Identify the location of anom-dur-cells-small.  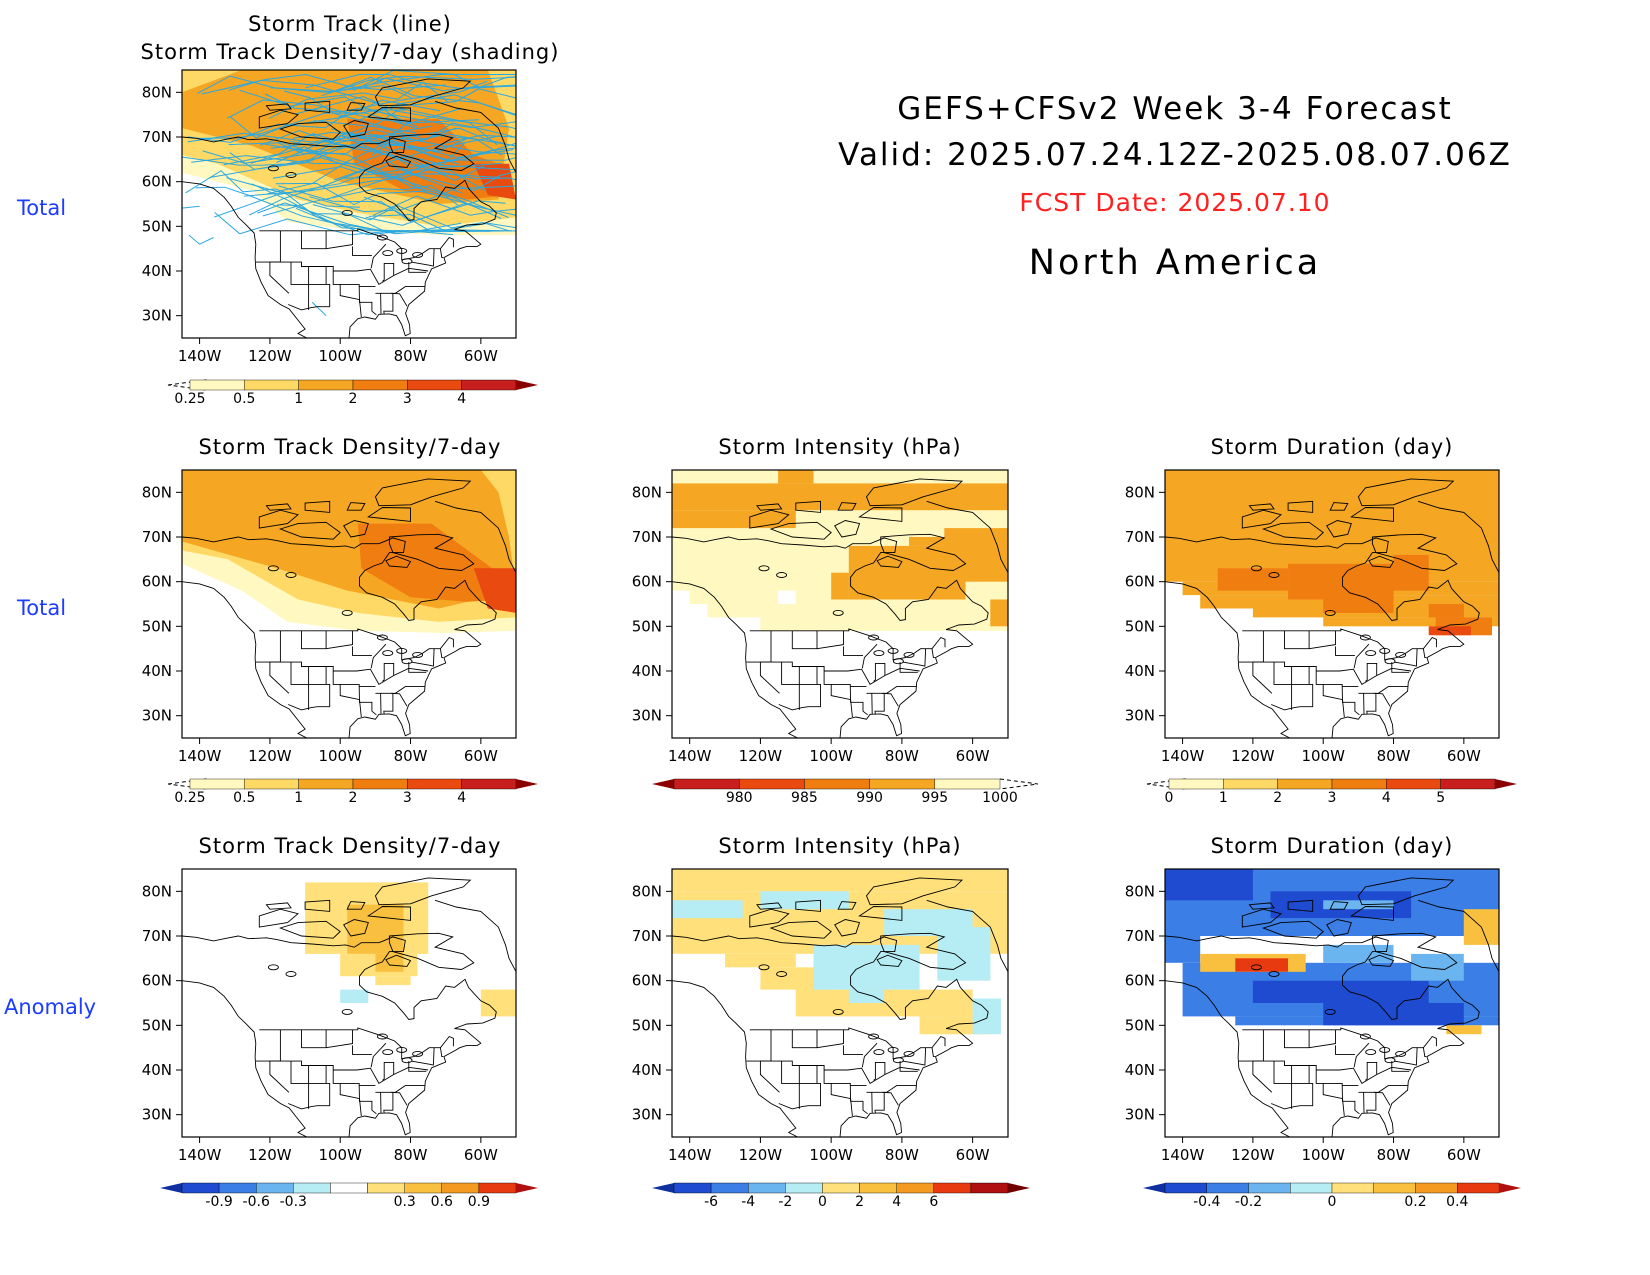
(1393, 940).